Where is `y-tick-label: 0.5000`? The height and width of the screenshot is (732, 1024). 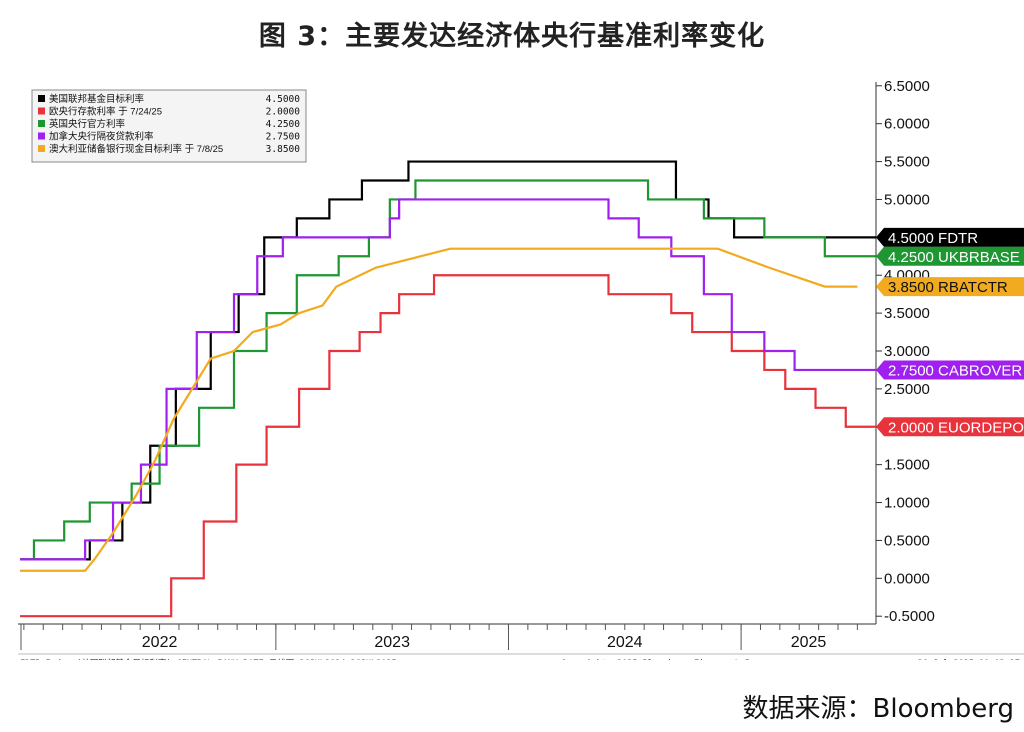
y-tick-label: 0.5000 is located at coordinates (907, 540).